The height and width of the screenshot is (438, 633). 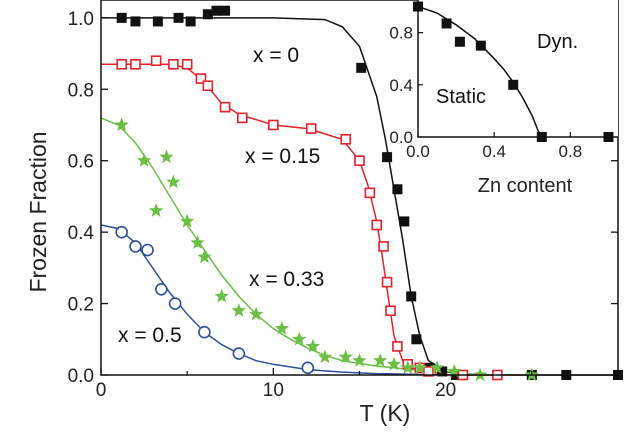 I want to click on inset-x-tick-label: 0.0, so click(x=418, y=151).